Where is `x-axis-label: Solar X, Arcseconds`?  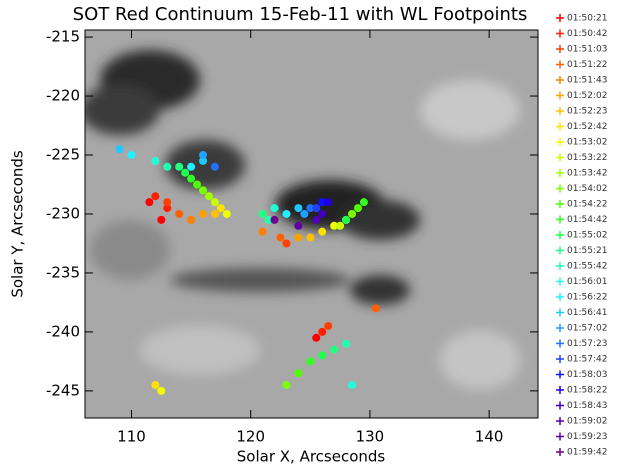
x-axis-label: Solar X, Arcseconds is located at coordinates (311, 457).